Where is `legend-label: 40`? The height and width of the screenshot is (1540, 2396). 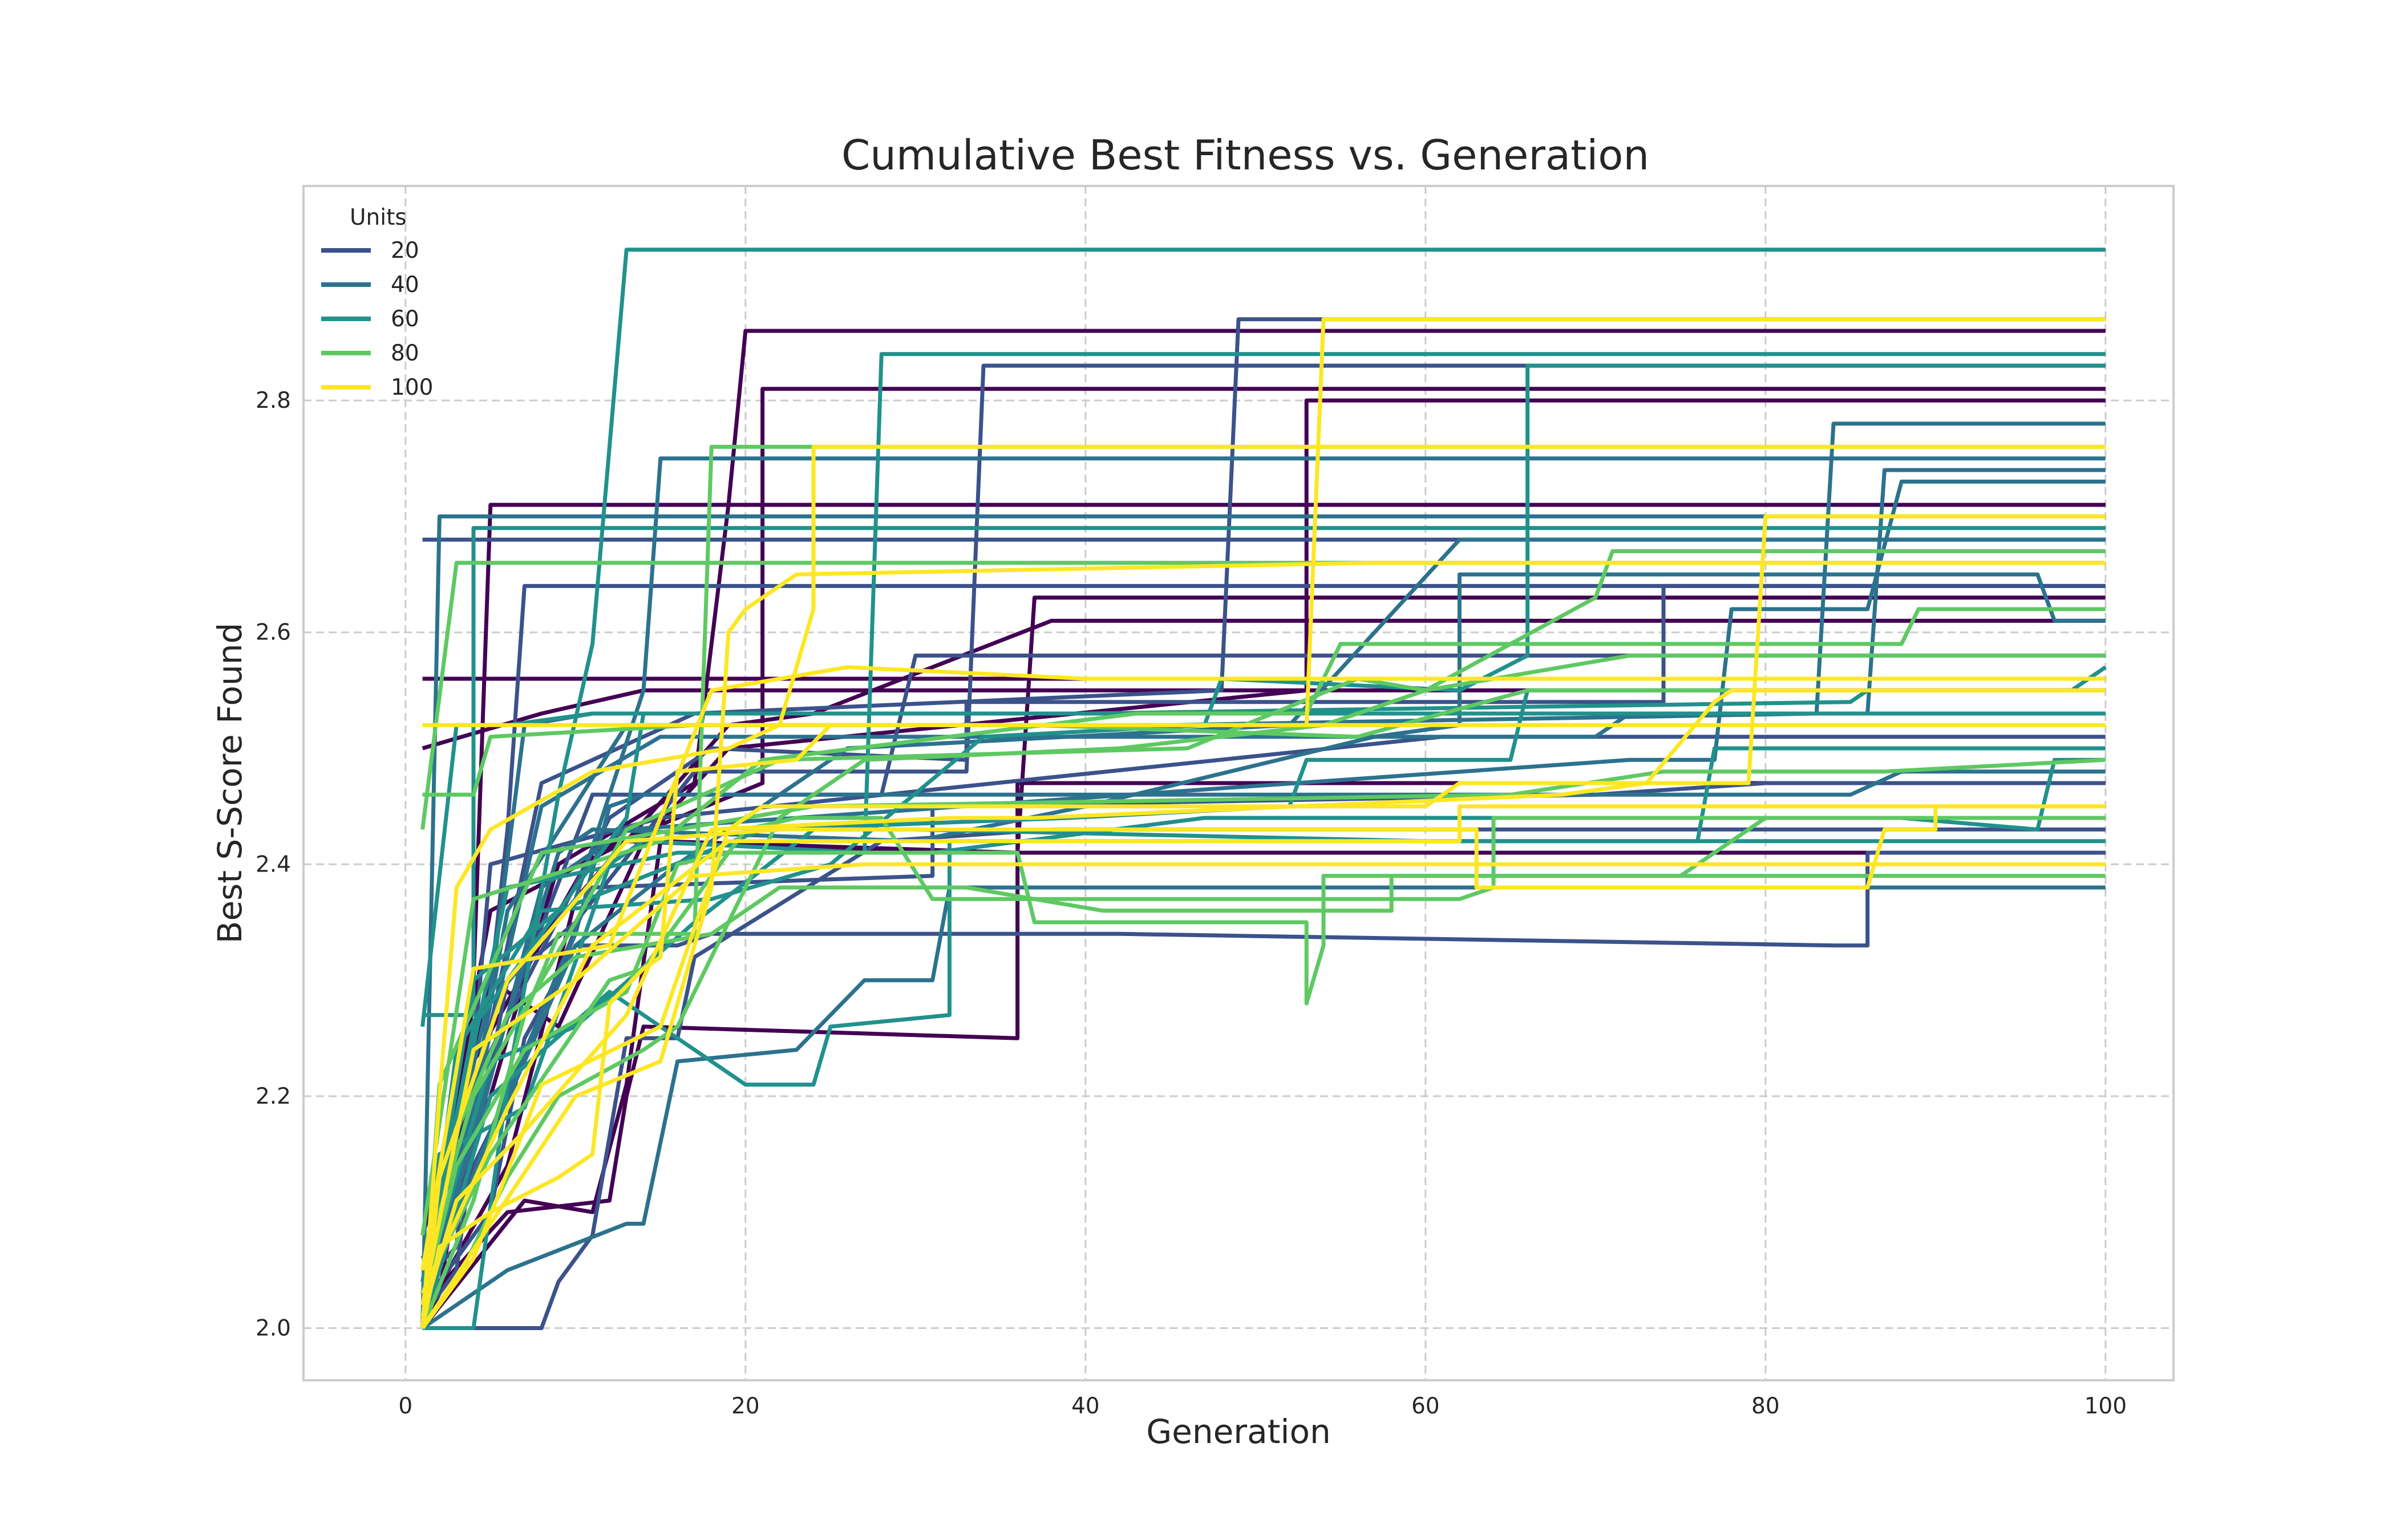
legend-label: 40 is located at coordinates (405, 285).